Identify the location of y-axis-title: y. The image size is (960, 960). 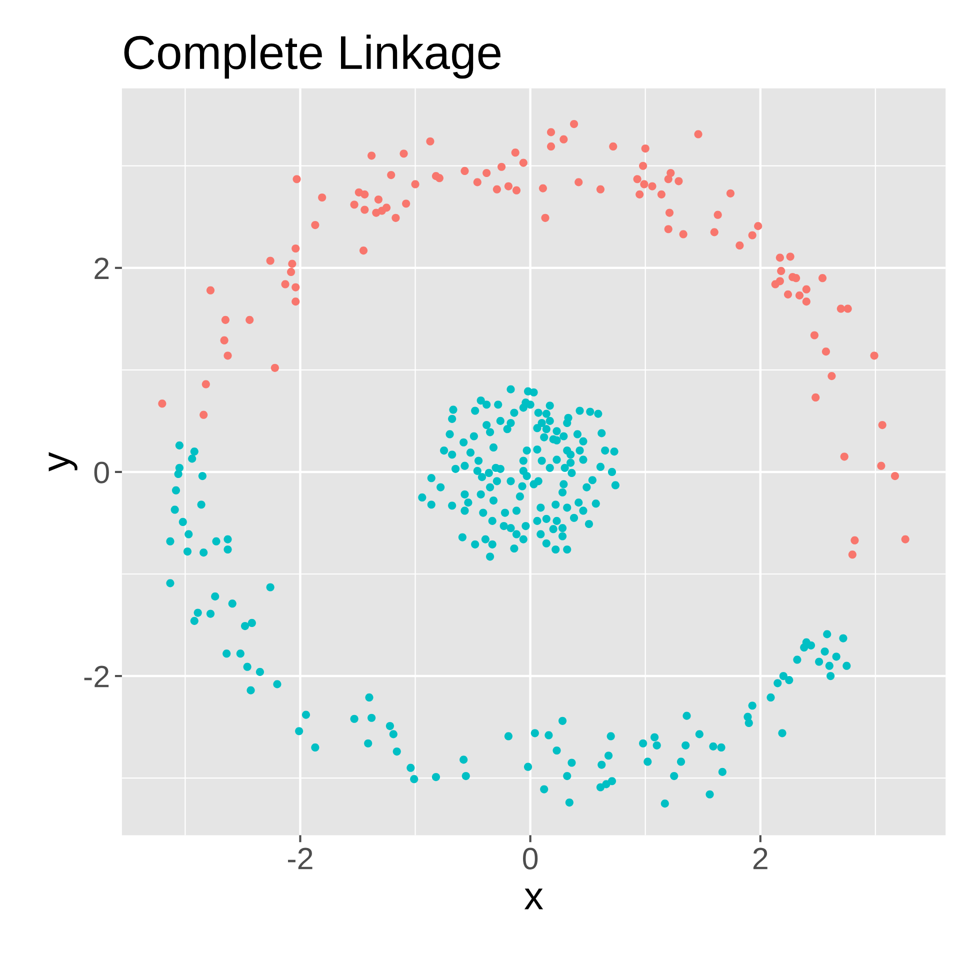
(63, 462).